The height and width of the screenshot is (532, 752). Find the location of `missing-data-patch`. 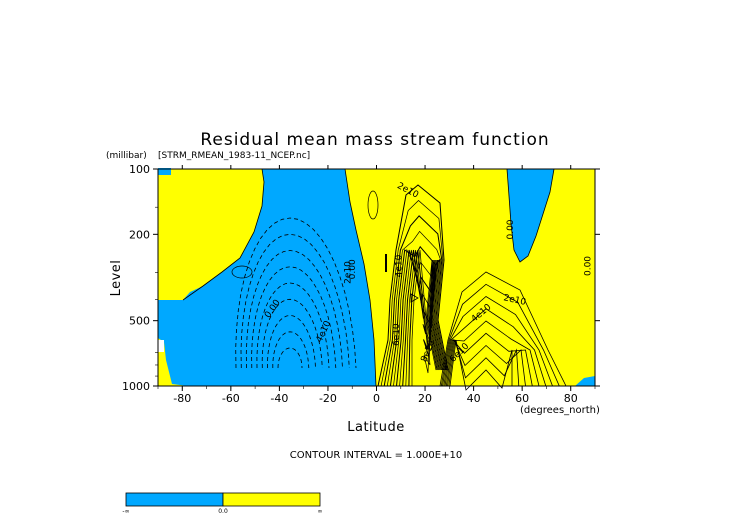

missing-data-patch is located at coordinates (161, 346).